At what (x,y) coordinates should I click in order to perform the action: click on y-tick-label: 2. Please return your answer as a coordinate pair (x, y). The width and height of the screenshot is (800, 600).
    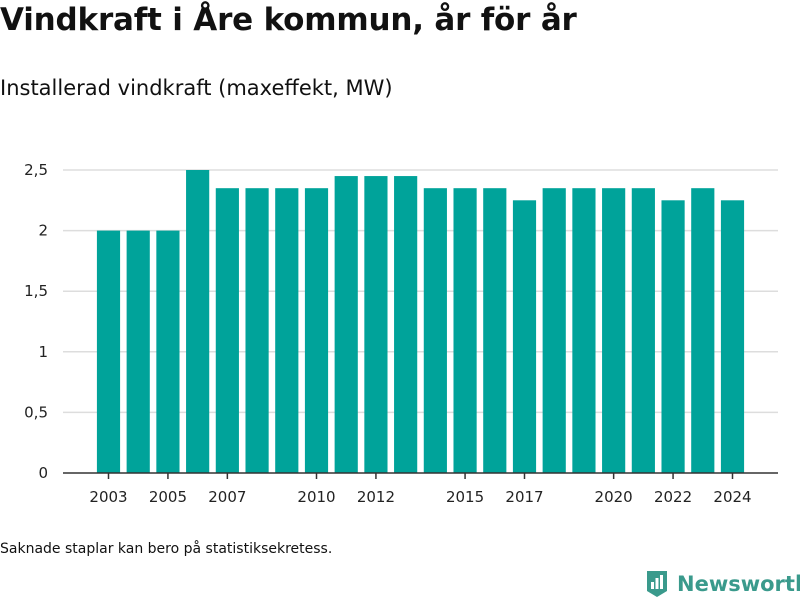
    Looking at the image, I should click on (43, 231).